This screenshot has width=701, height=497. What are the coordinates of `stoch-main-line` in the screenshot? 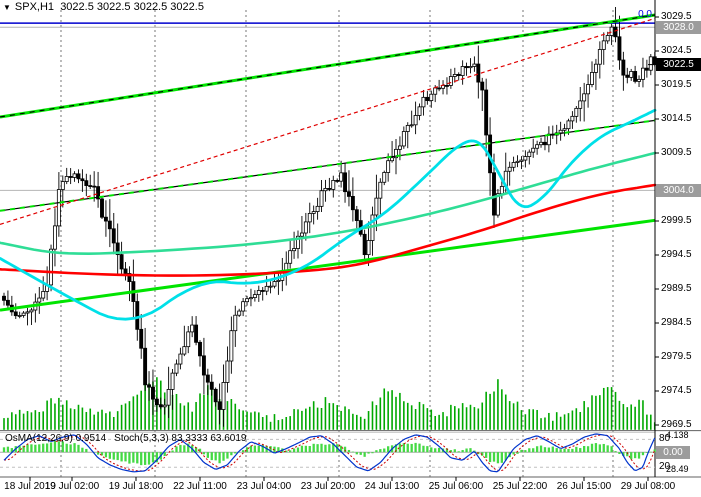 It's located at (329, 453).